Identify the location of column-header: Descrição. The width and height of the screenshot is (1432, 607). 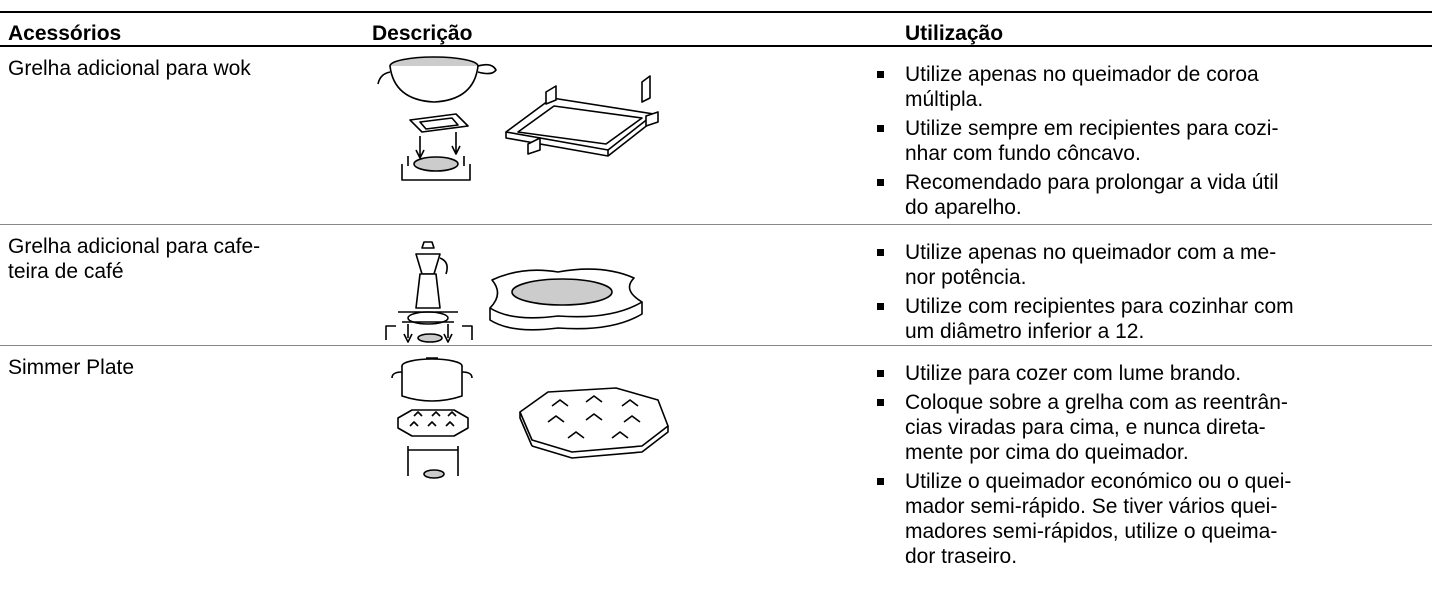
(422, 33).